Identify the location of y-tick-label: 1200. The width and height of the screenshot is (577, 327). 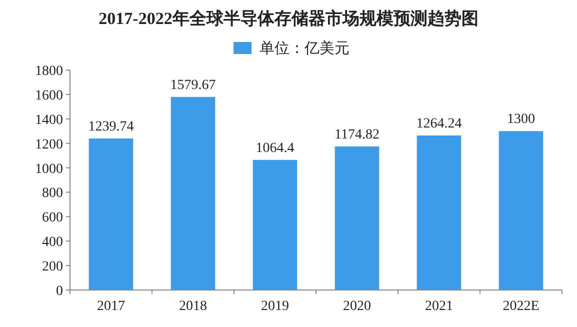
(49, 144).